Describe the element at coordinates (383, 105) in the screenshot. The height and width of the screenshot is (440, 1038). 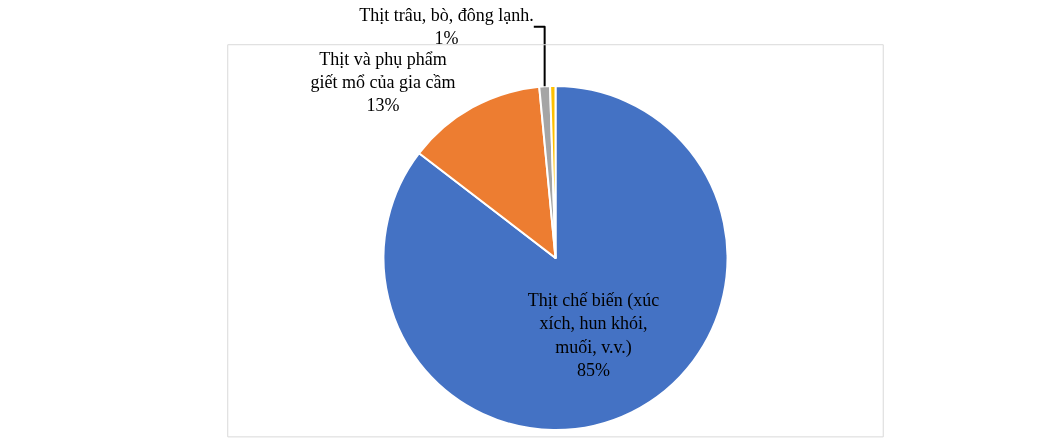
I see `data-label: 13%` at that location.